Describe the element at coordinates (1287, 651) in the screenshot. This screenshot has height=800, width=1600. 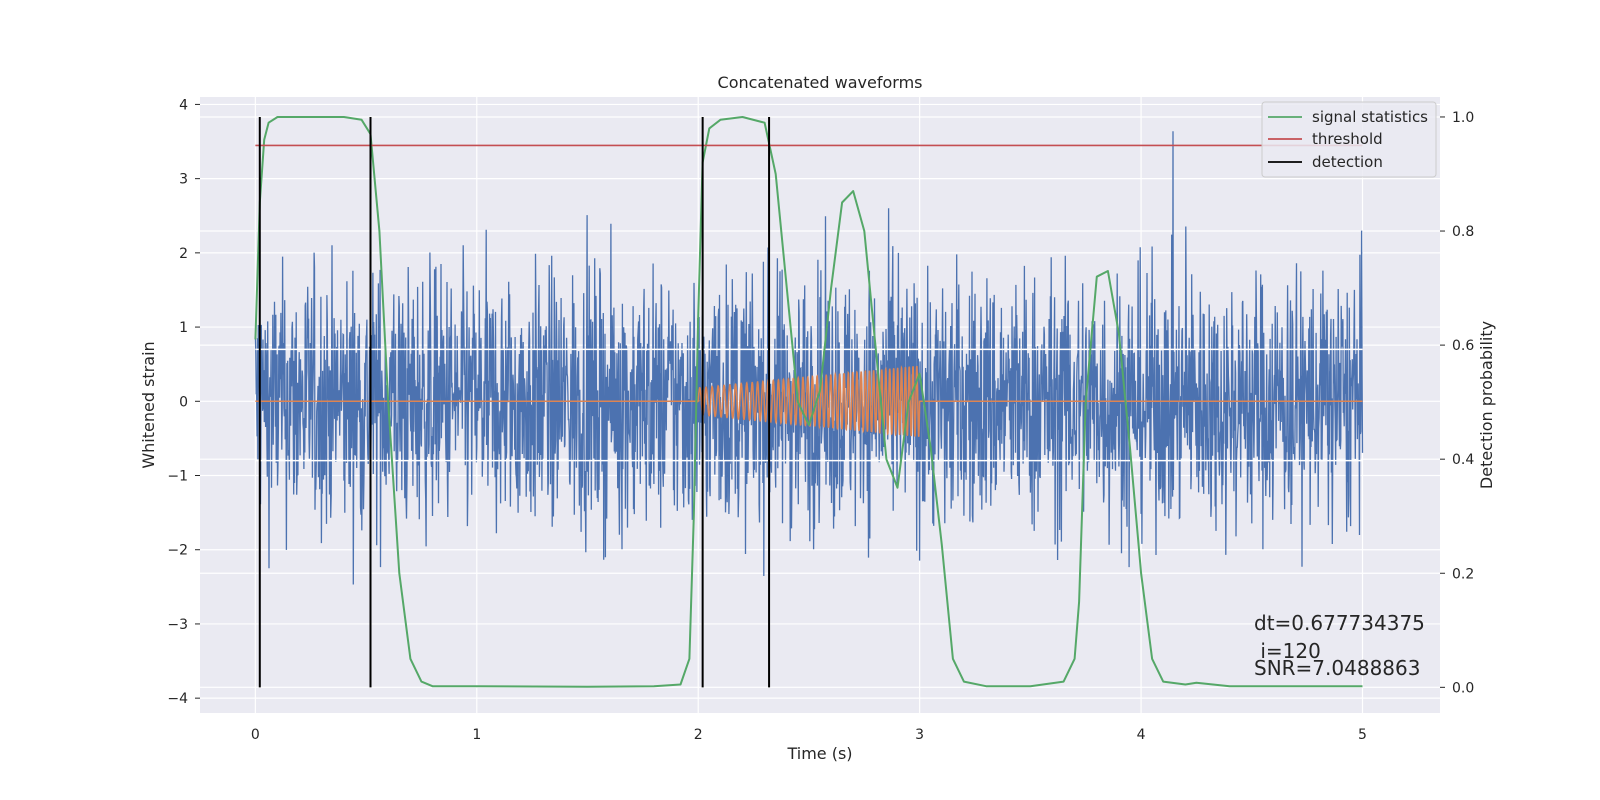
I see `annotation-i: i=120` at that location.